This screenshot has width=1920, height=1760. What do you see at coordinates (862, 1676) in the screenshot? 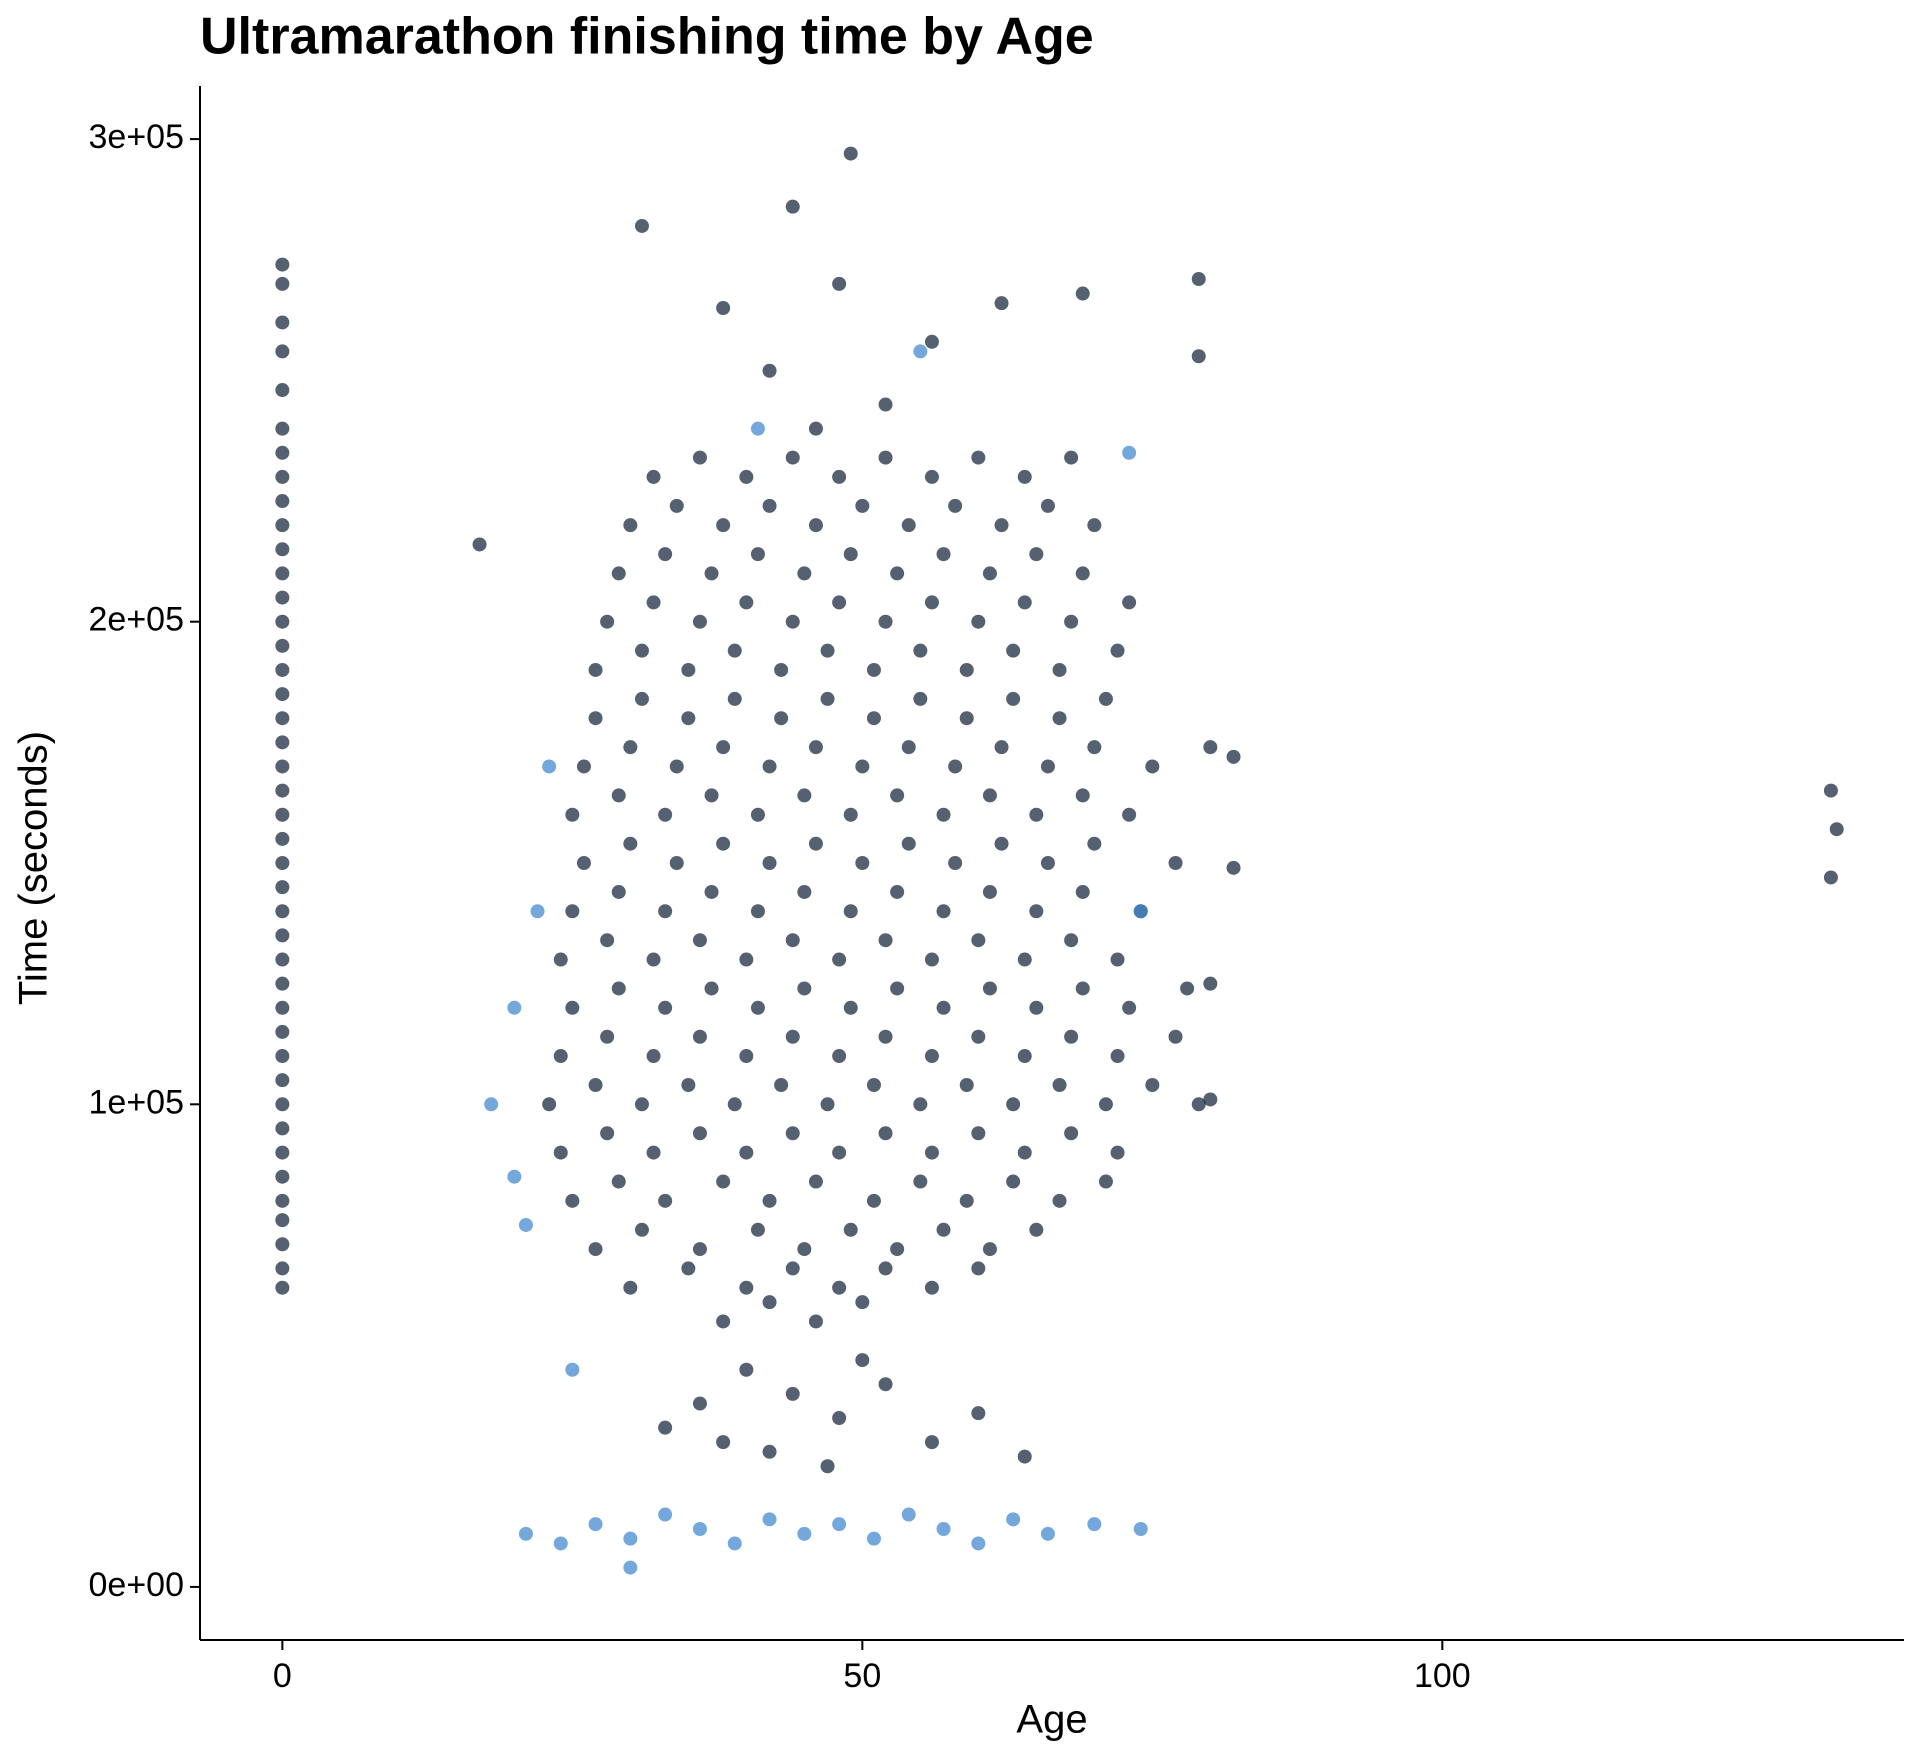
I see `x-tick-label: 50` at bounding box center [862, 1676].